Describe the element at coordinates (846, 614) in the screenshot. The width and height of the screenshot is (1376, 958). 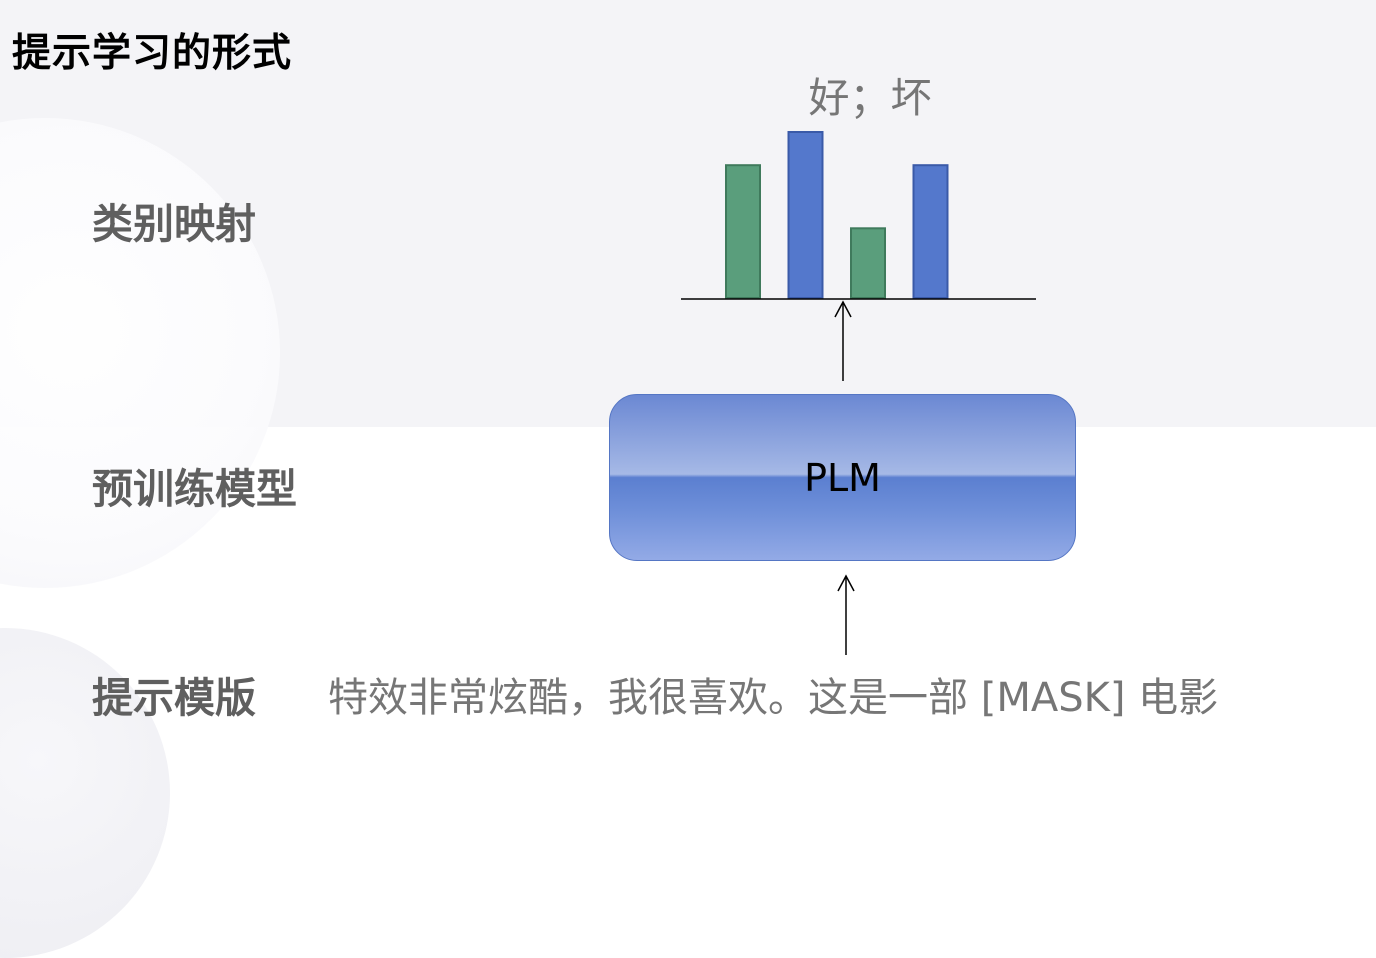
I see `arrow-template-to-plm` at that location.